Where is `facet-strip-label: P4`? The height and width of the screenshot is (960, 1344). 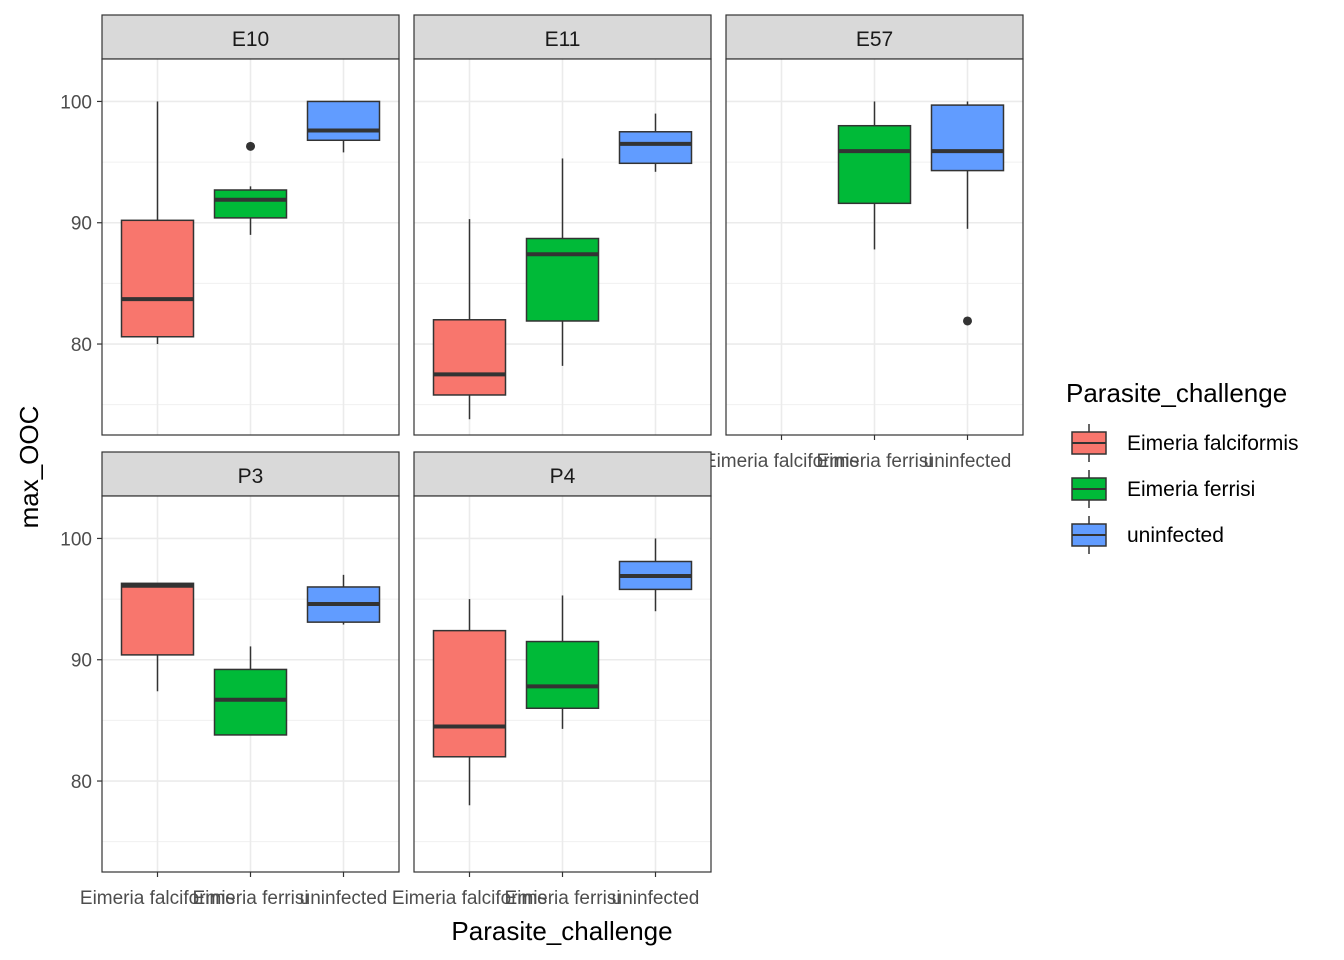 facet-strip-label: P4 is located at coordinates (563, 476).